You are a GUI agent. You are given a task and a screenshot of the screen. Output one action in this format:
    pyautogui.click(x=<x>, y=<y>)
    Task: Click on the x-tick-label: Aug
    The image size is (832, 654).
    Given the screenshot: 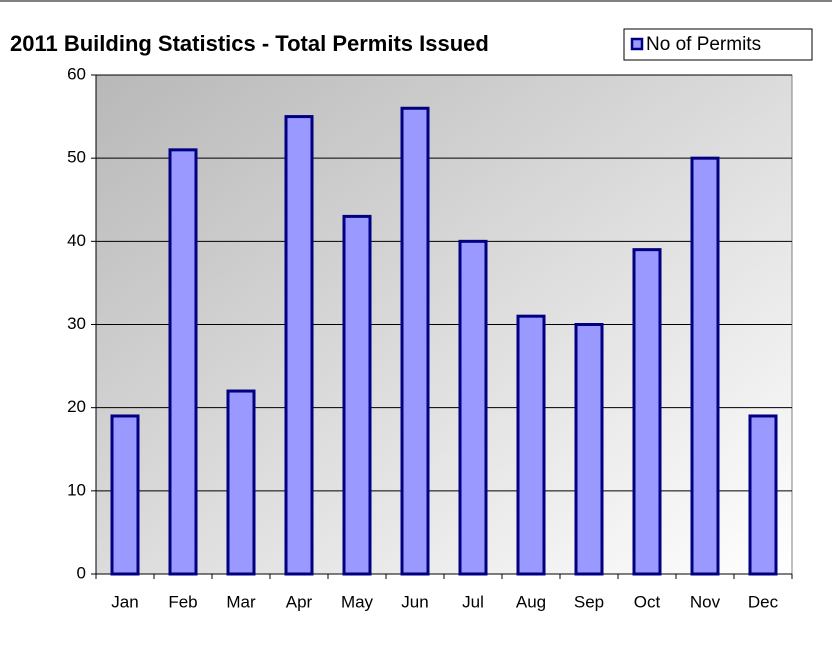 What is the action you would take?
    pyautogui.click(x=531, y=601)
    